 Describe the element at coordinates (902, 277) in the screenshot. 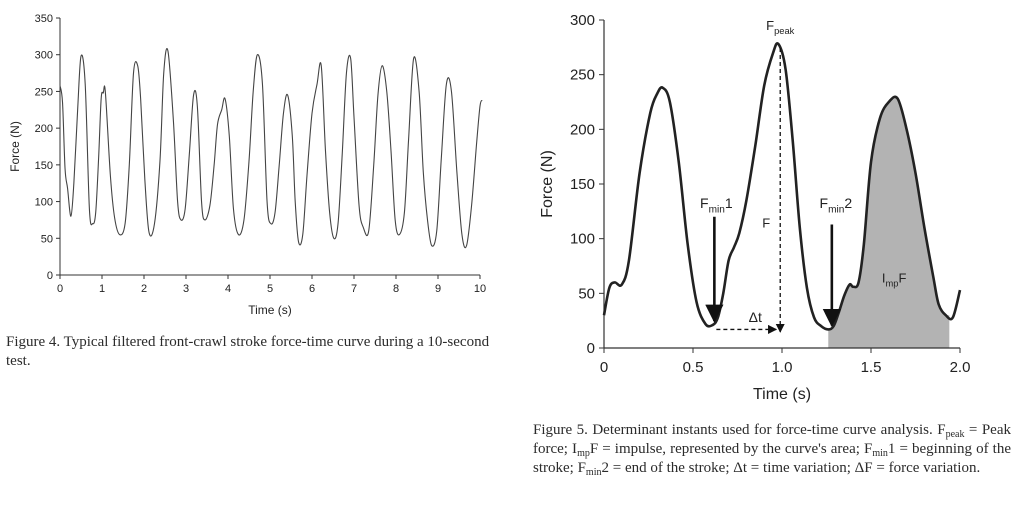

I see `impf-label-tail: F` at that location.